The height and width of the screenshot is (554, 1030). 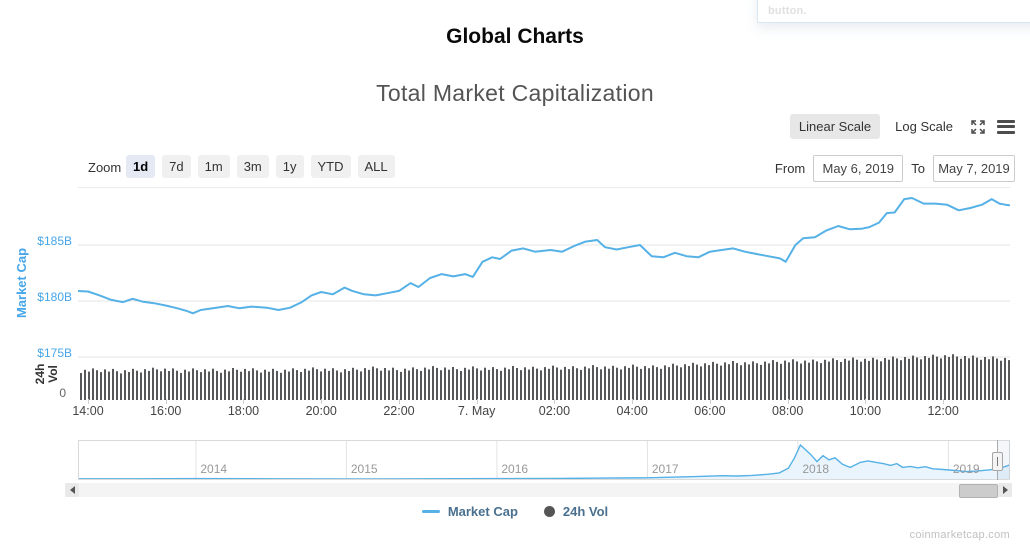 I want to click on date-range-controls: From To, so click(x=895, y=168).